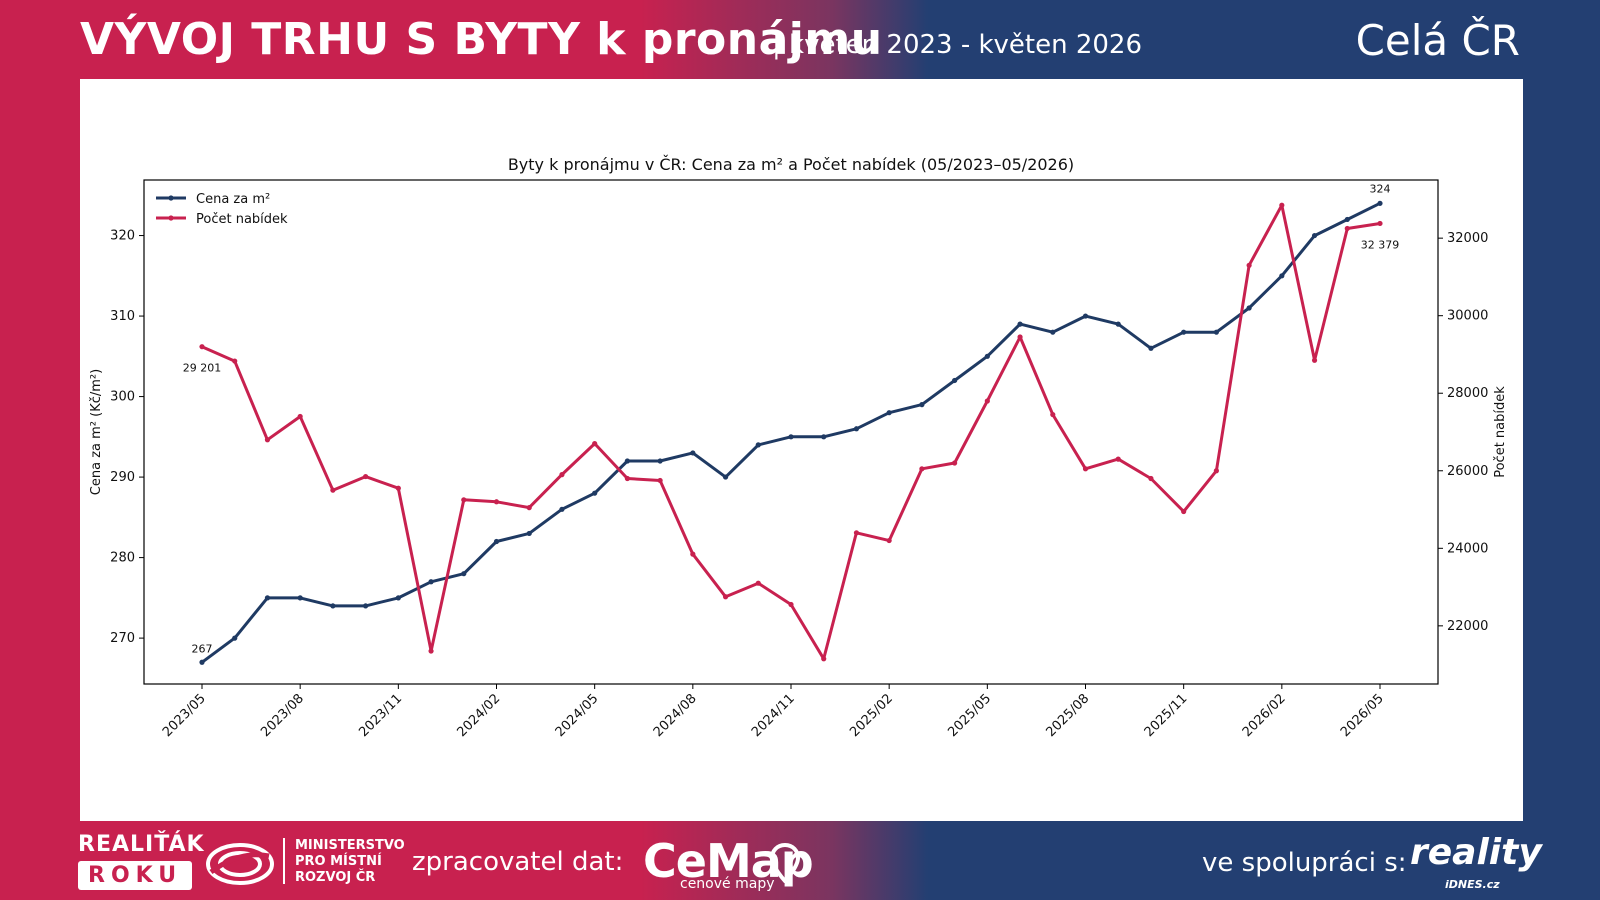  Describe the element at coordinates (122, 236) in the screenshot. I see `left-axis-tick-label: 320` at that location.